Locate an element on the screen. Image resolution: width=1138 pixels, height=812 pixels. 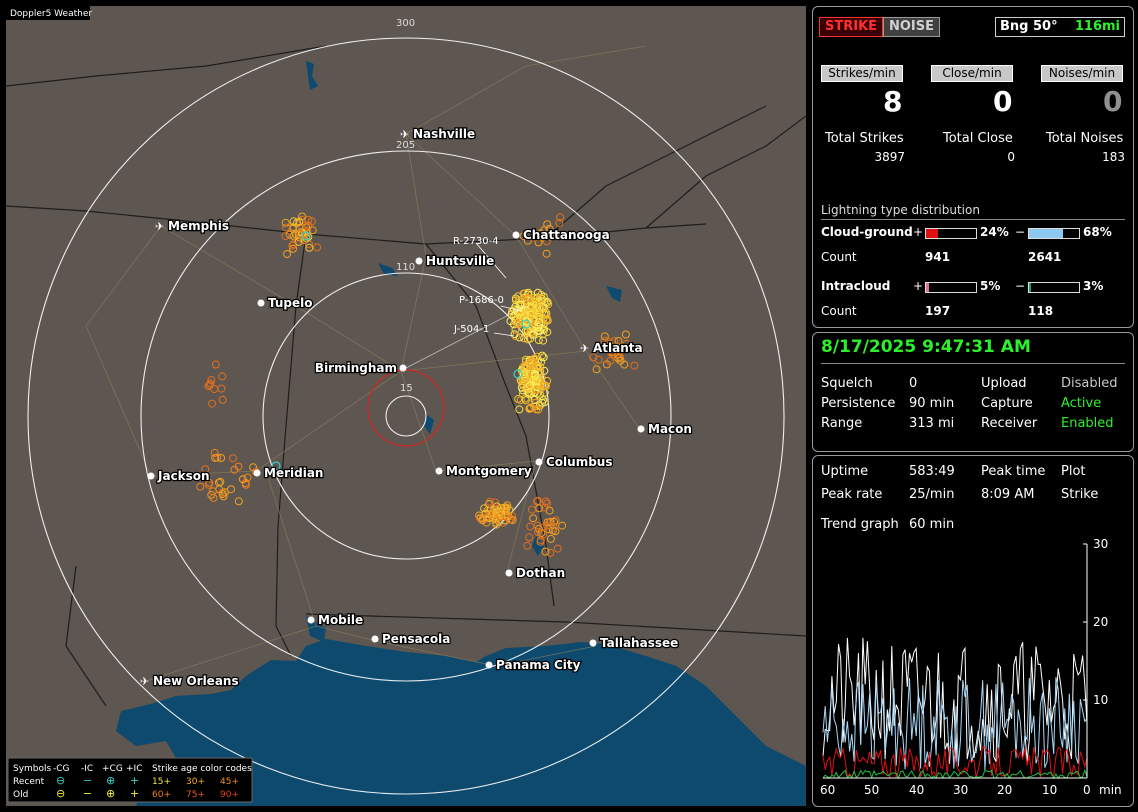
cg-positive-count: 941 is located at coordinates (938, 257).